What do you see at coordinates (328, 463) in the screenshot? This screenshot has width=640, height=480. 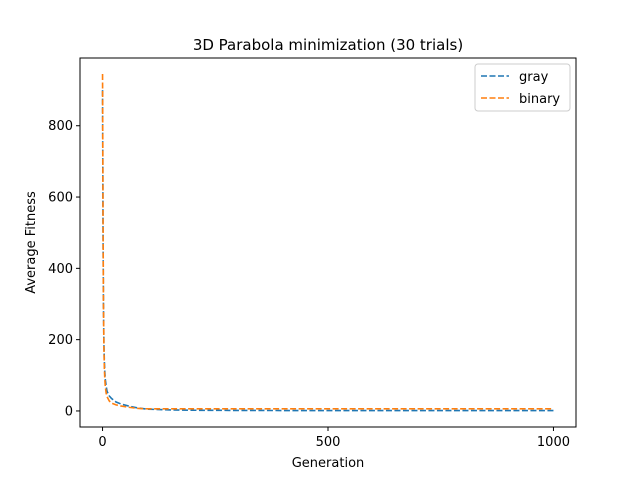 I see `x-axis-label: Generation` at bounding box center [328, 463].